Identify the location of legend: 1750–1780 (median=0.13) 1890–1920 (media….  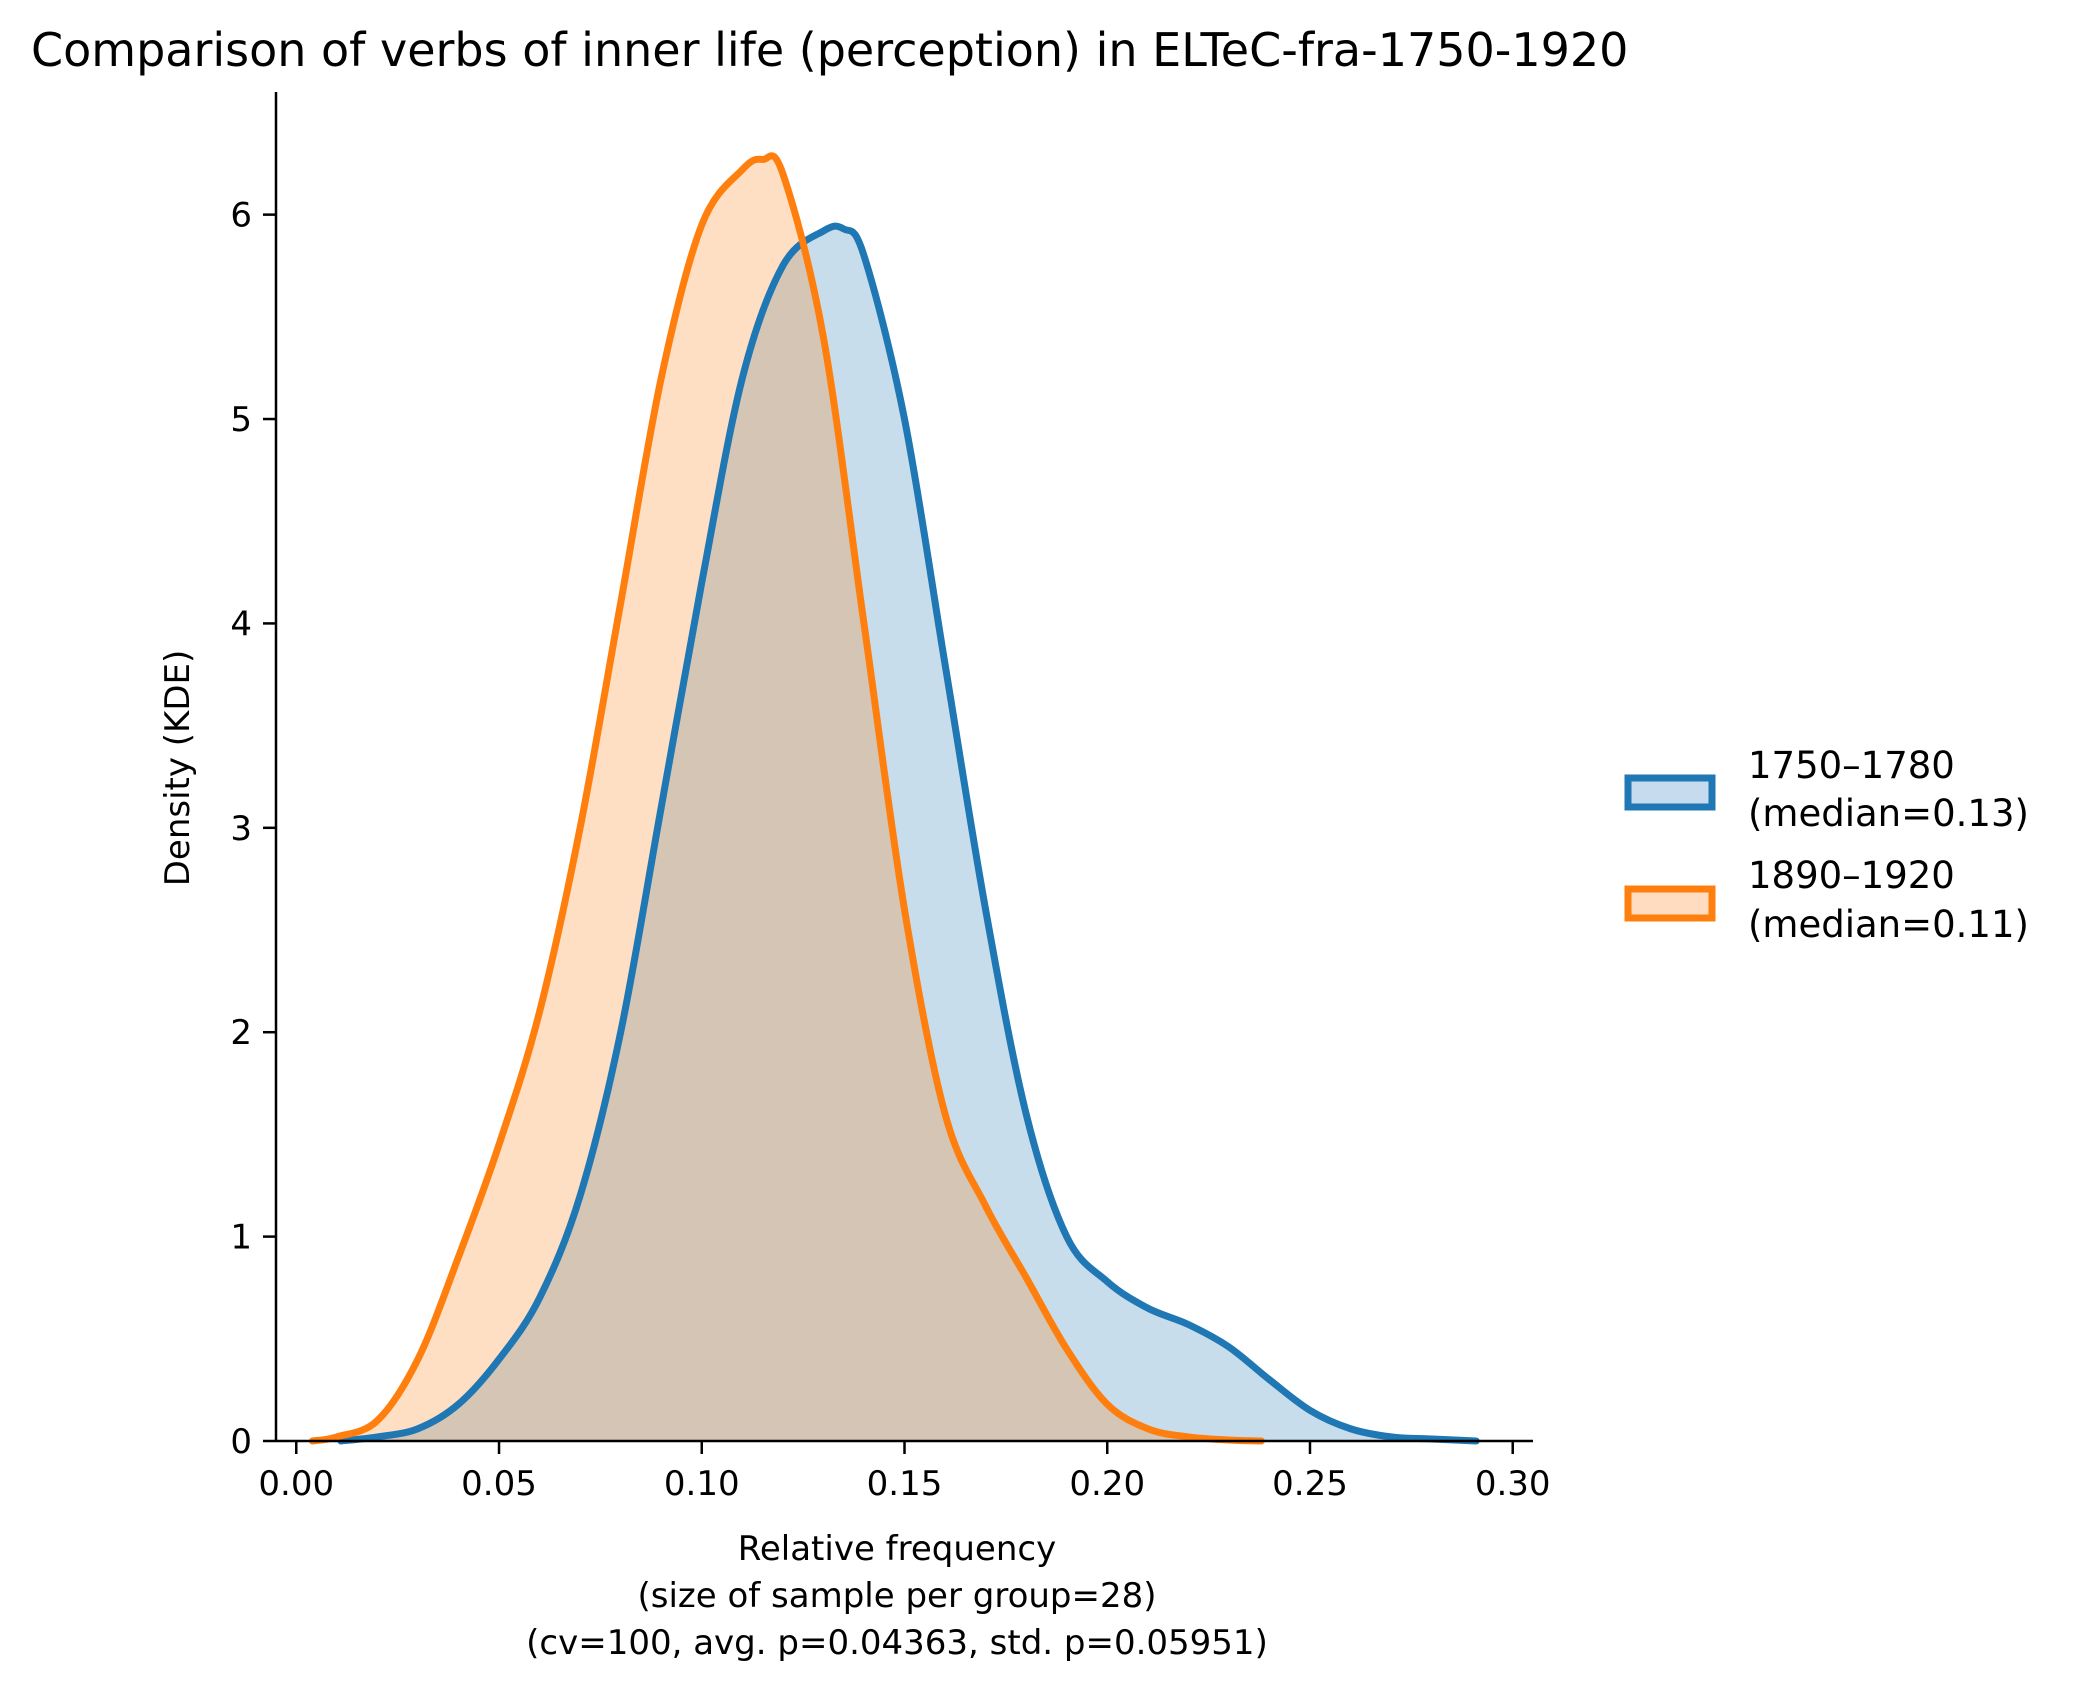
(1826, 845).